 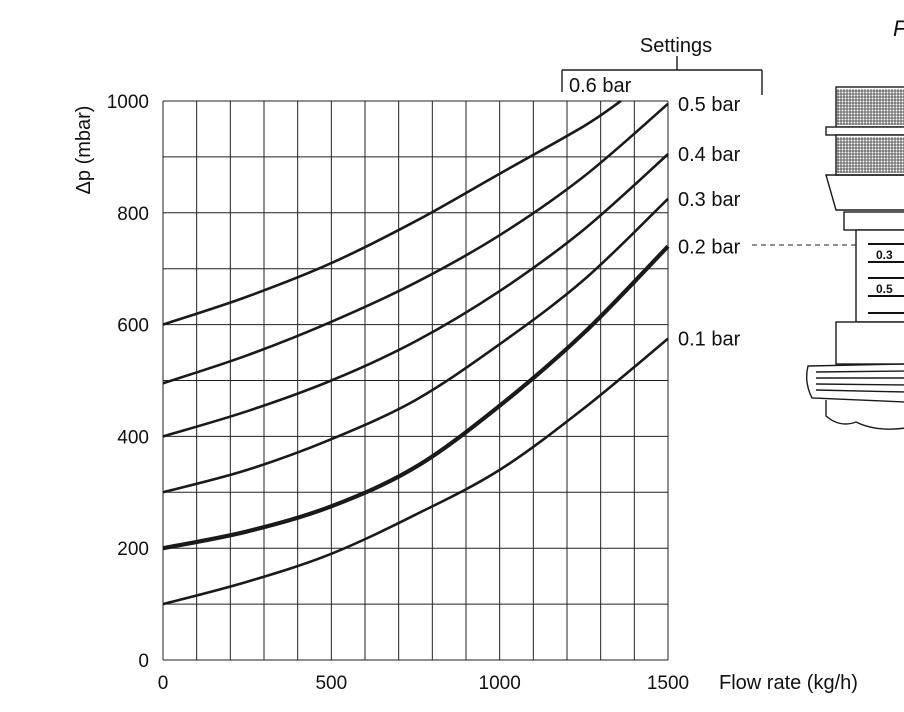 What do you see at coordinates (709, 247) in the screenshot?
I see `series-label-0-2-bar: 0.2 bar` at bounding box center [709, 247].